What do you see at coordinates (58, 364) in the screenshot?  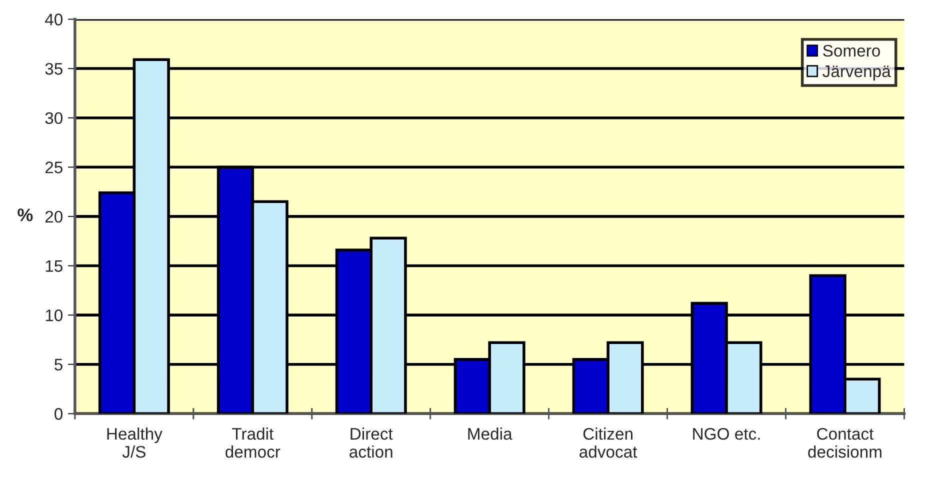 I see `y-tick-label: 5` at bounding box center [58, 364].